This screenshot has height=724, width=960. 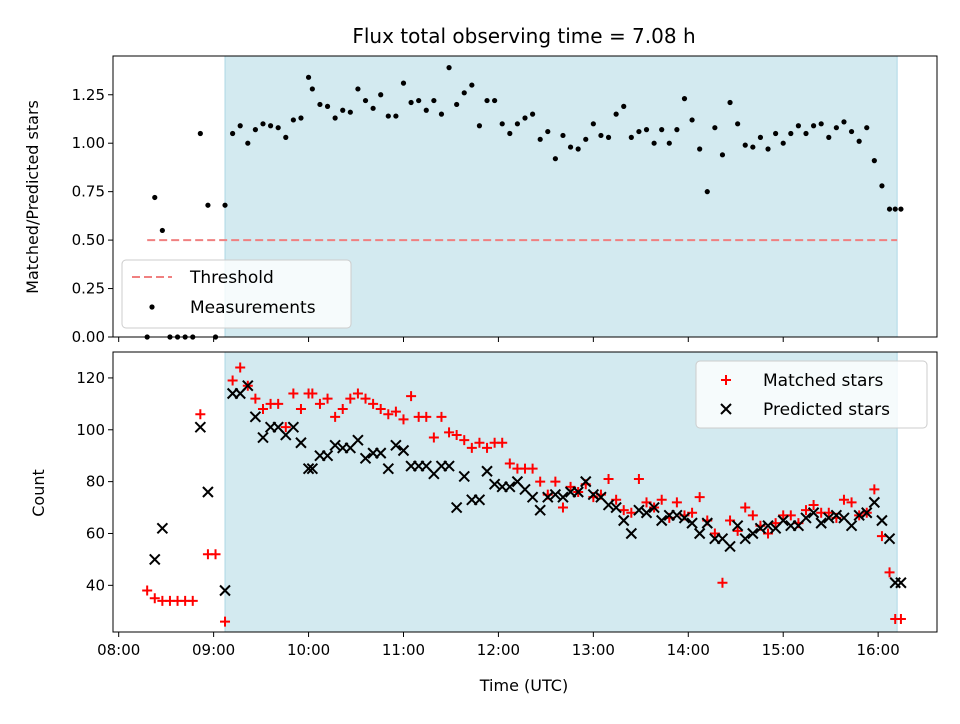 I want to click on x-tick-label: 09:00, so click(x=213, y=650).